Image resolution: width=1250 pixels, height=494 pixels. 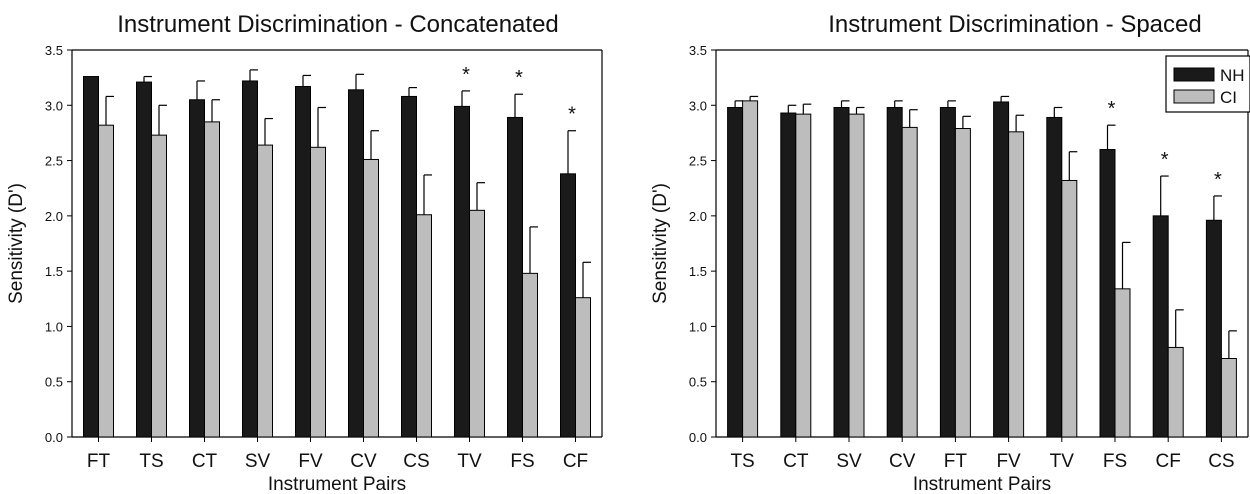 What do you see at coordinates (1232, 75) in the screenshot?
I see `legend-label-nh: NH` at bounding box center [1232, 75].